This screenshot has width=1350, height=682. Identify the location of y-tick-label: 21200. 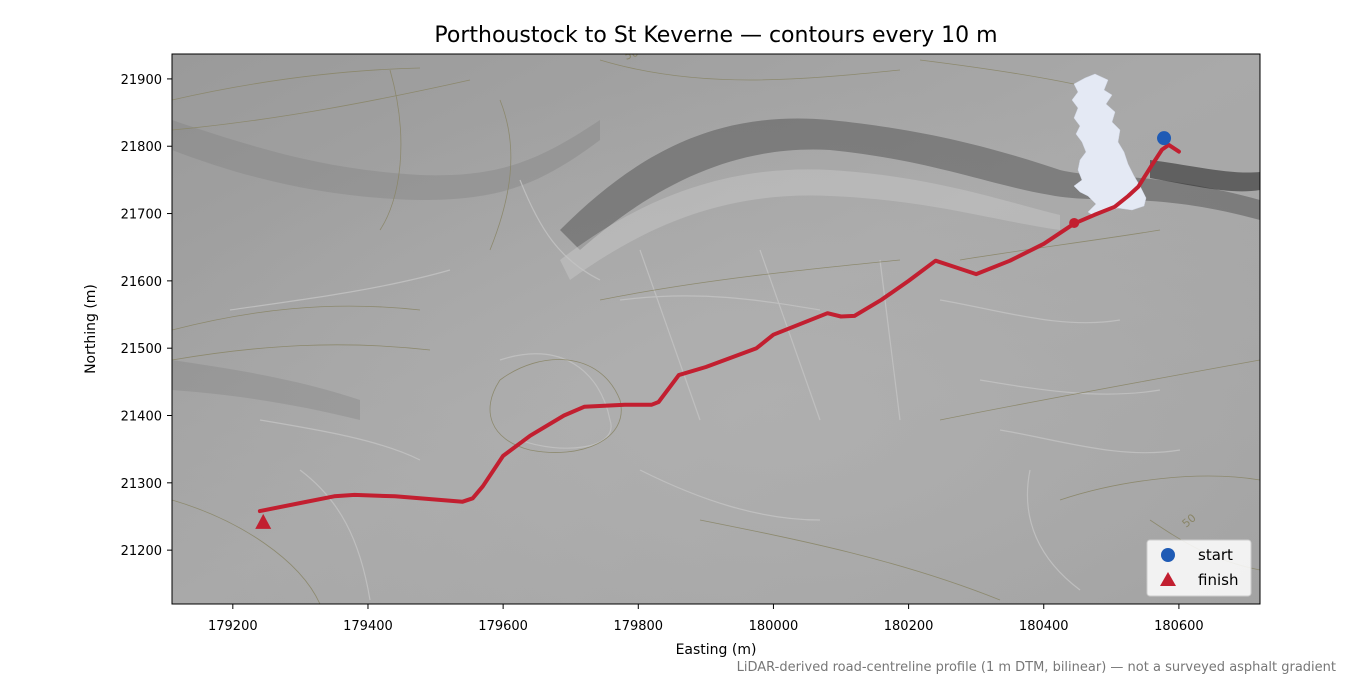
(141, 551).